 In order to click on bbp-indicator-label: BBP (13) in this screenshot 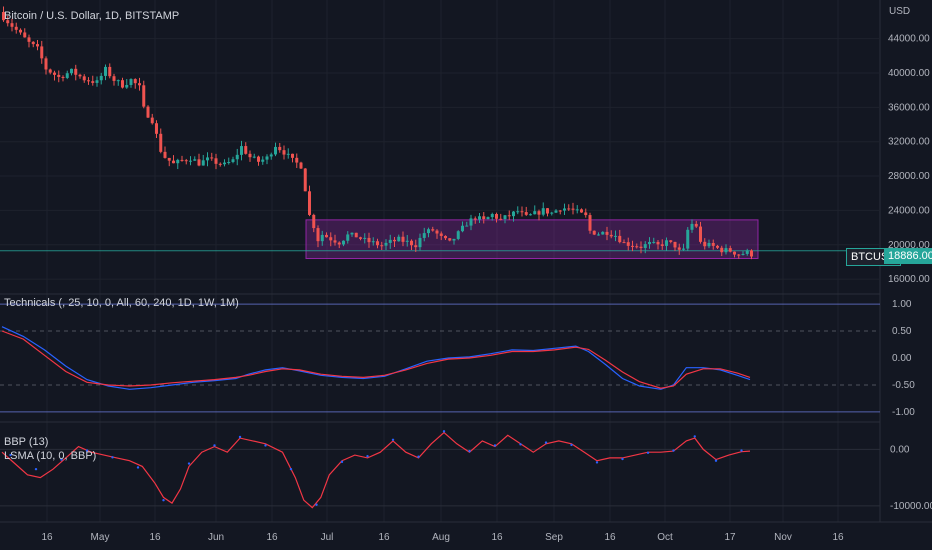, I will do `click(26, 442)`.